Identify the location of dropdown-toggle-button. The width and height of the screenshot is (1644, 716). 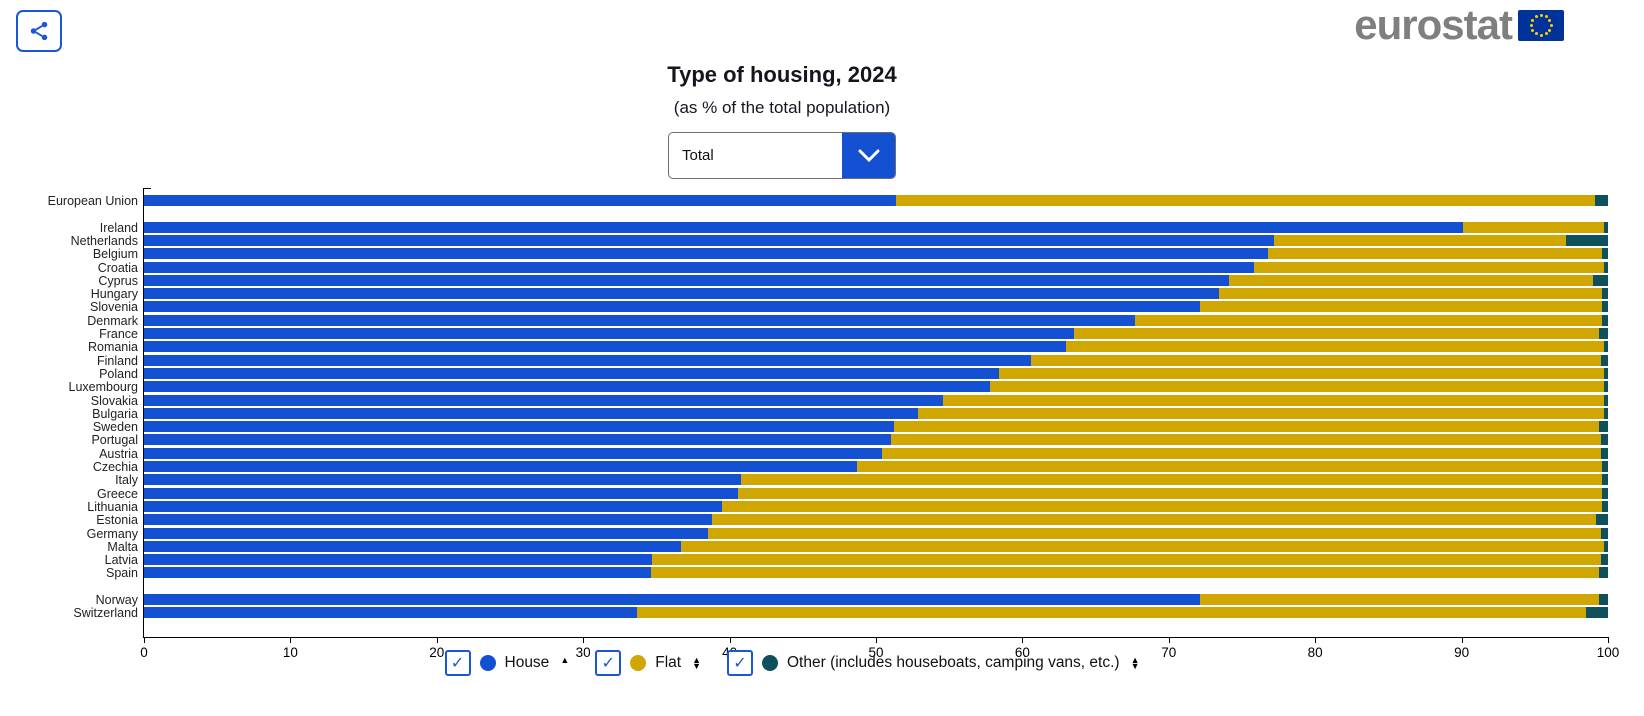
(868, 155).